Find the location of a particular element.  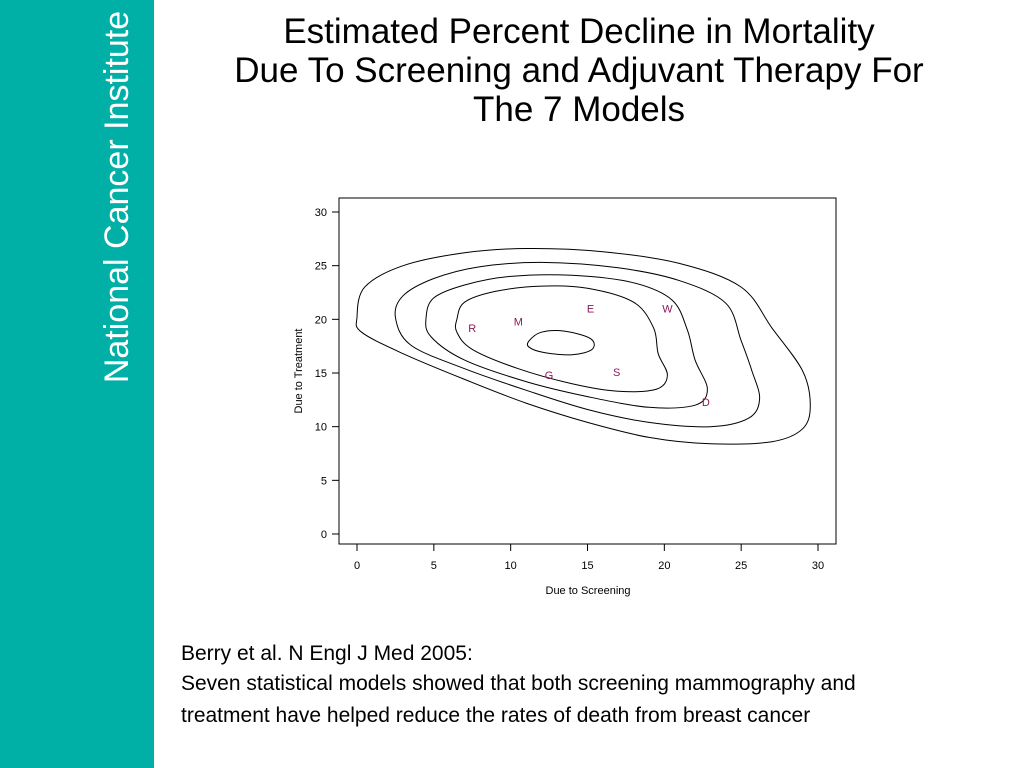

x-tick-label-5: 5 is located at coordinates (434, 566).